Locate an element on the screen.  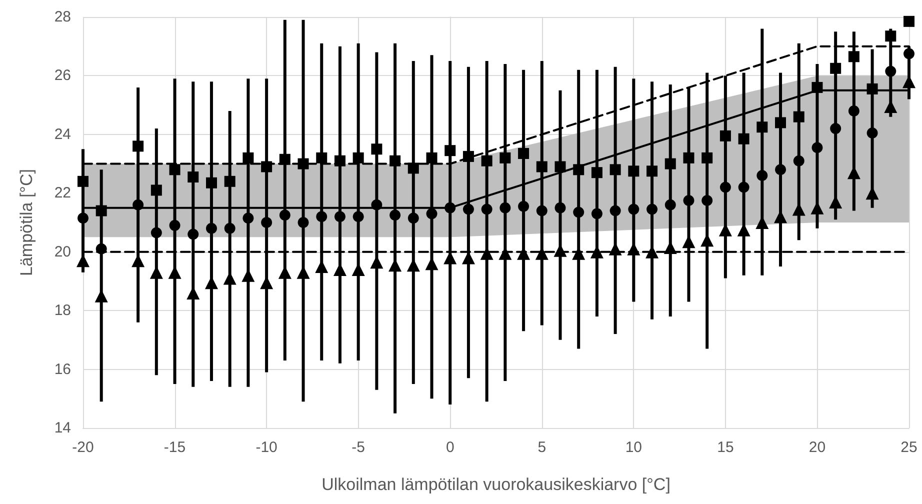
x-tick-label: 5 is located at coordinates (542, 447).